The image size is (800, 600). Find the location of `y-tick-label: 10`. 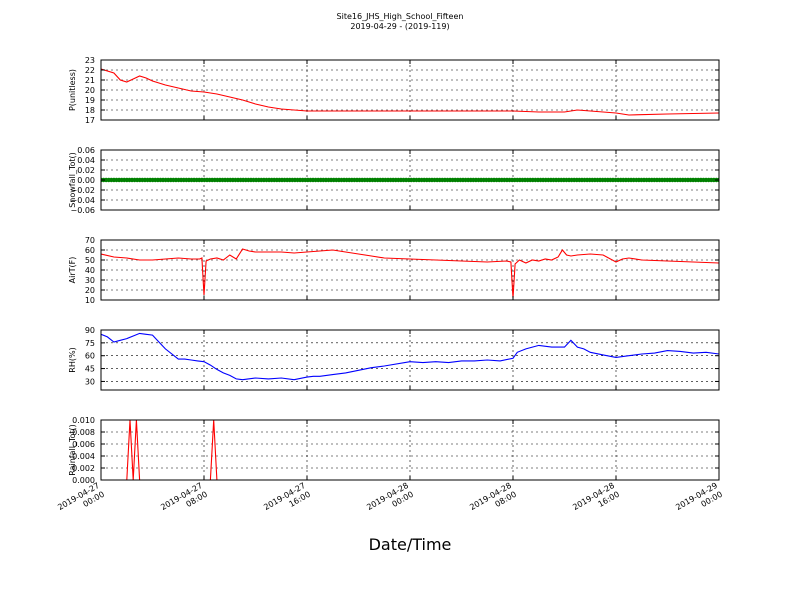

y-tick-label: 10 is located at coordinates (90, 300).